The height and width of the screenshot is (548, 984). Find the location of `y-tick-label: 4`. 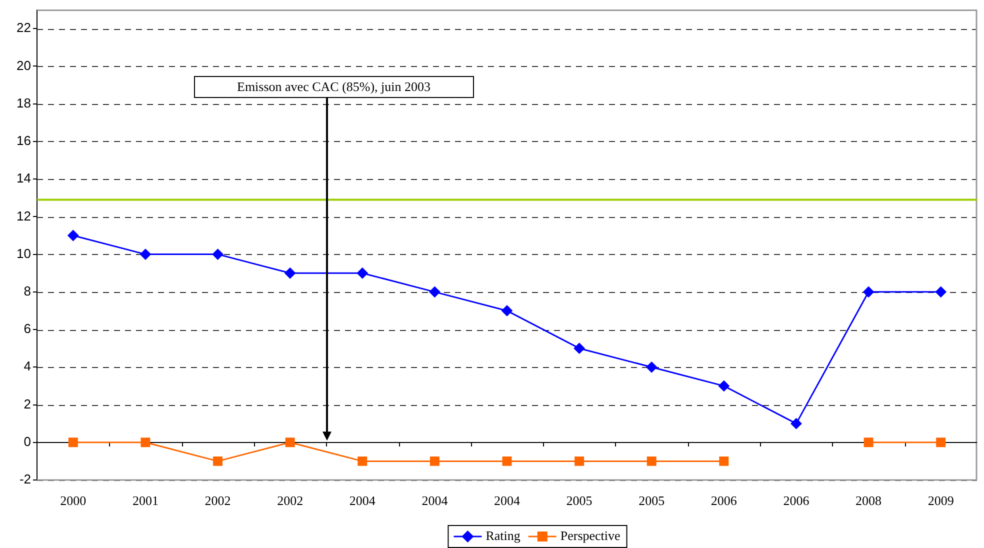

y-tick-label: 4 is located at coordinates (27, 366).